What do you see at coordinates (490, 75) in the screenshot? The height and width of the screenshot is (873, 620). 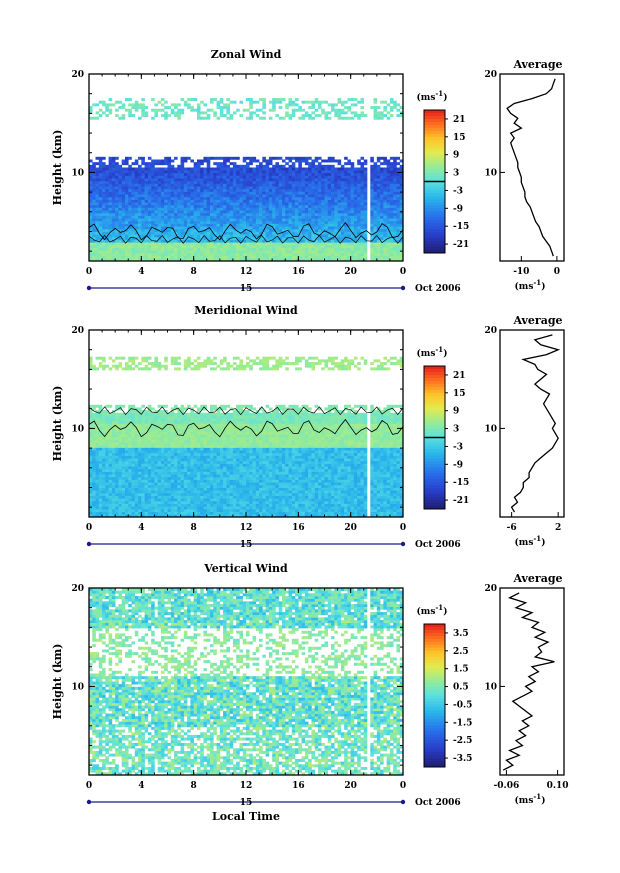 I see `profile-y-tick-label: 20` at bounding box center [490, 75].